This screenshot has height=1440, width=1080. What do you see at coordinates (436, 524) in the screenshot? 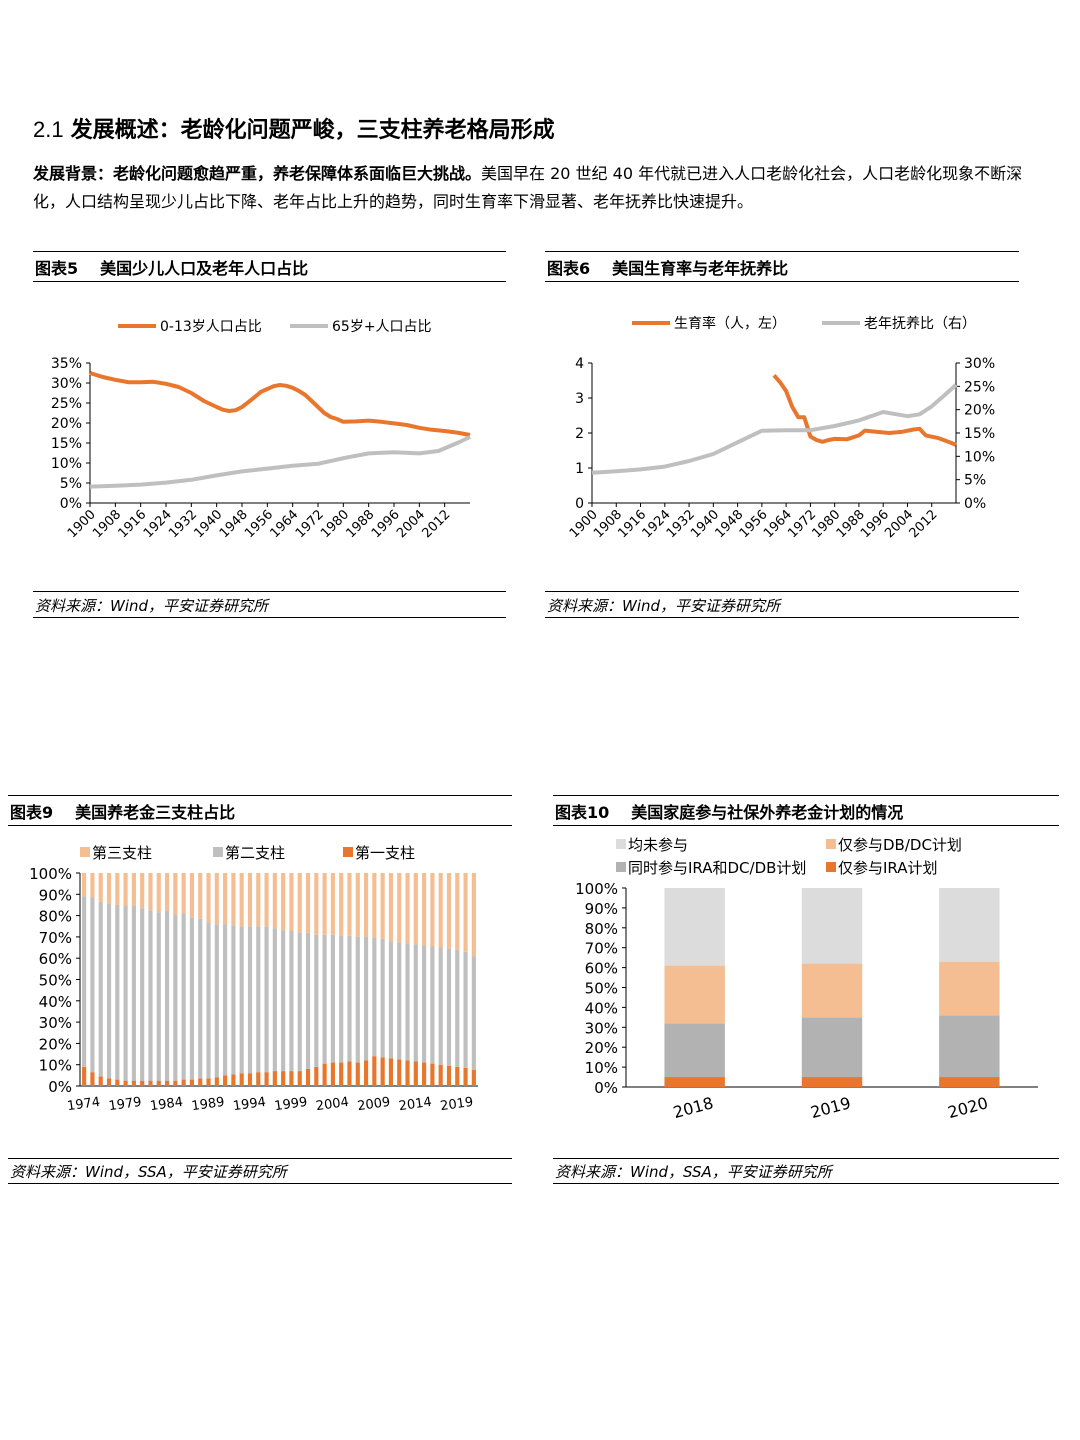
I see `fig5-x-tick-label: 2012` at bounding box center [436, 524].